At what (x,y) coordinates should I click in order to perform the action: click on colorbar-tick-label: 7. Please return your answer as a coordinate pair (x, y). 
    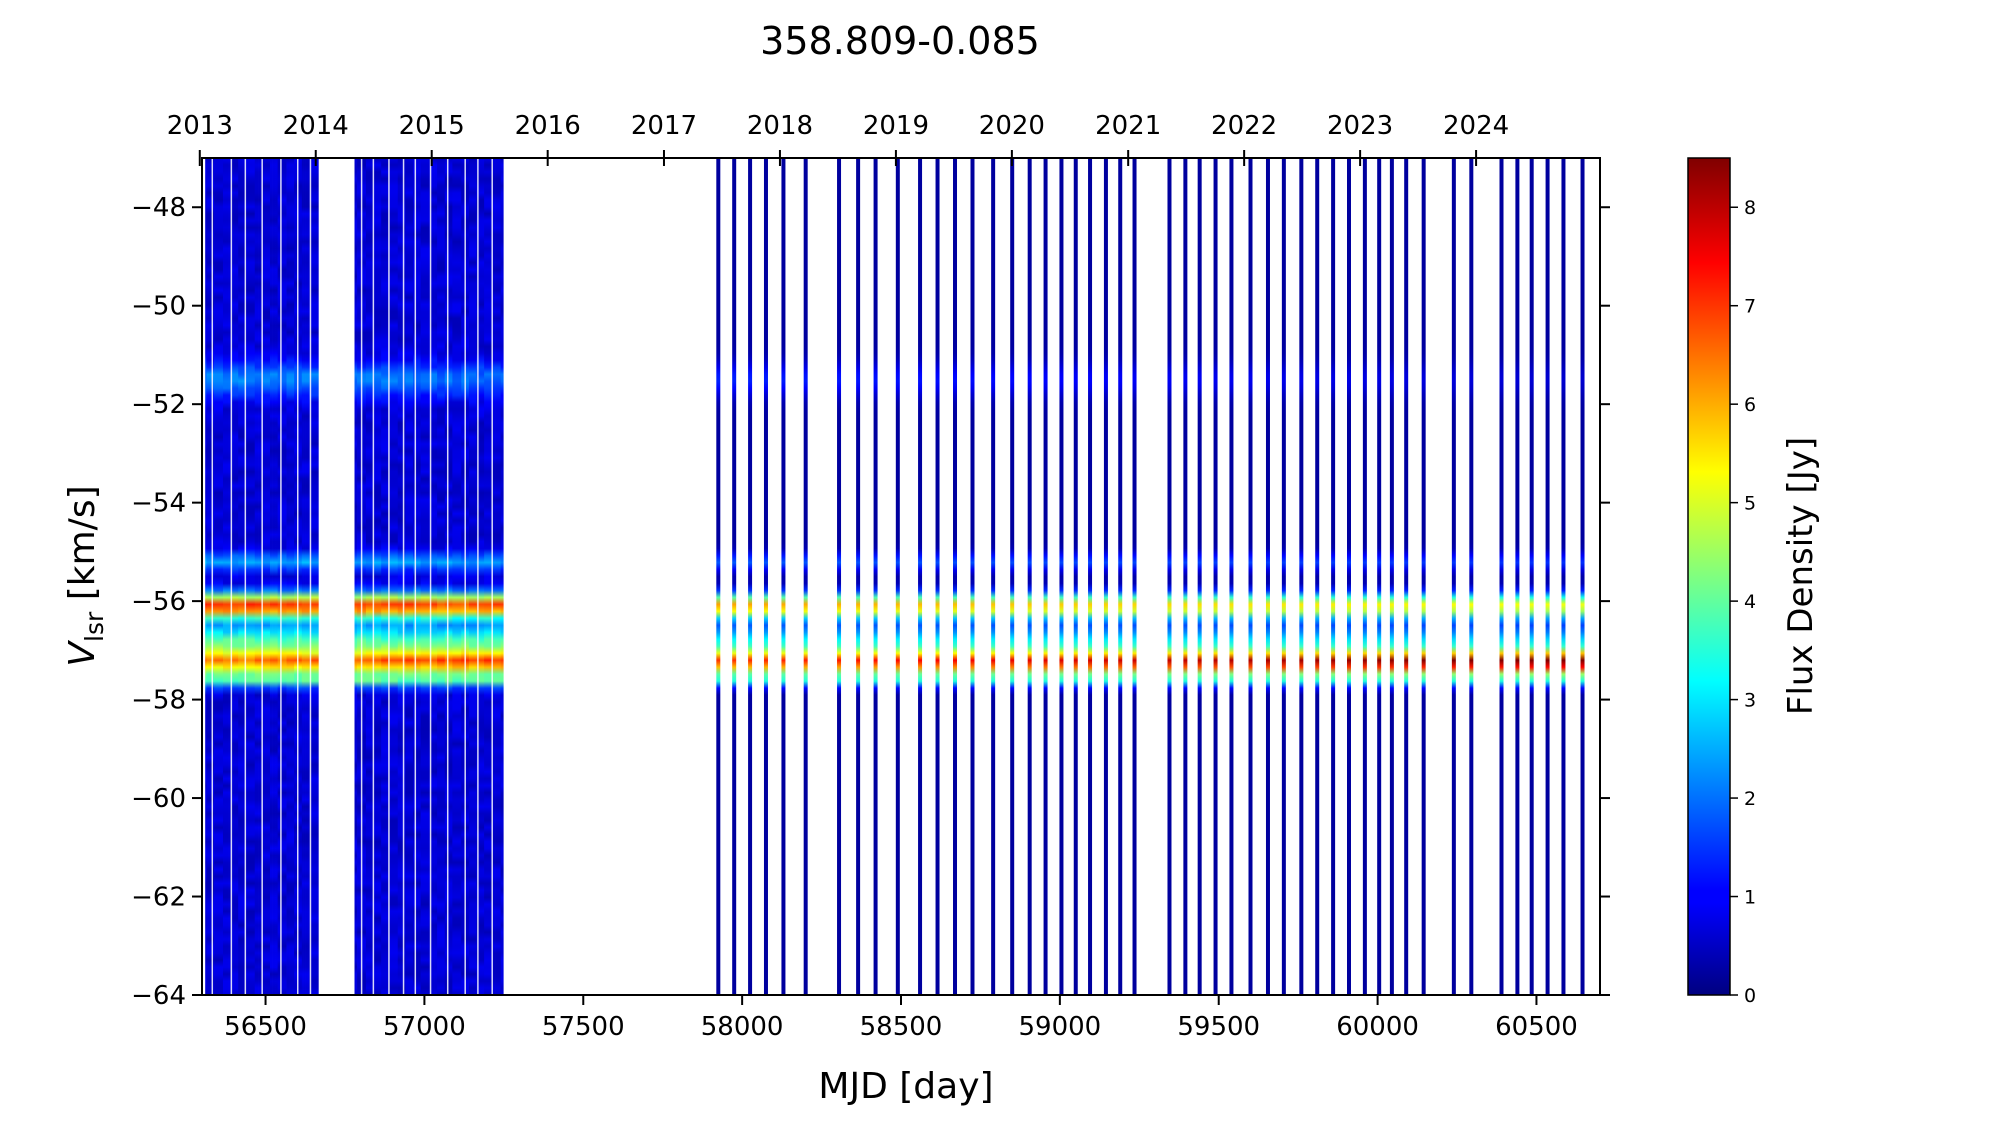
    Looking at the image, I should click on (1750, 307).